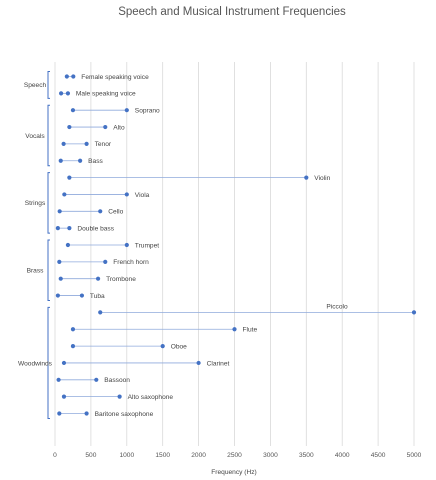  I want to click on series-label: Oboe, so click(179, 346).